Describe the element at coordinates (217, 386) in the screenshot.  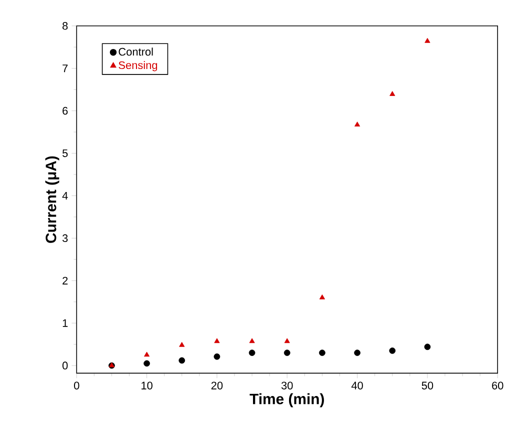
I see `x-tick-label: 20` at that location.